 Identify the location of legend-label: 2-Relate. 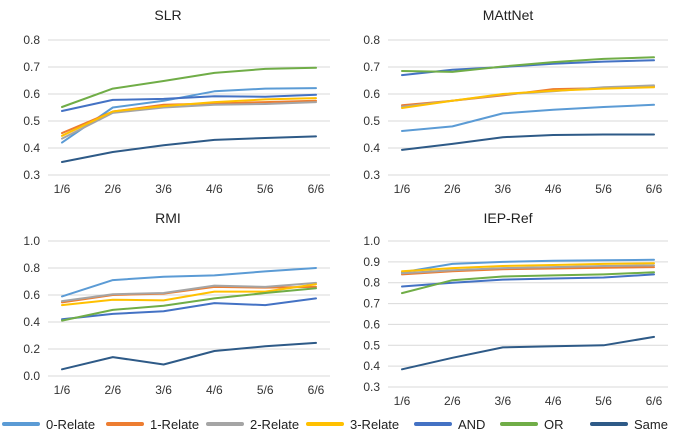
(275, 424).